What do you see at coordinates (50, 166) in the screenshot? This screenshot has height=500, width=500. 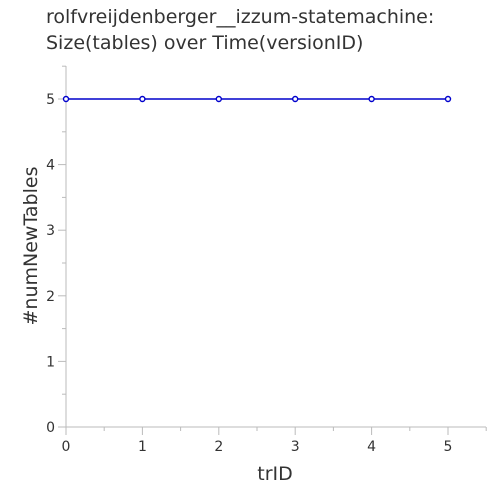 I see `y-tick-label: 4` at bounding box center [50, 166].